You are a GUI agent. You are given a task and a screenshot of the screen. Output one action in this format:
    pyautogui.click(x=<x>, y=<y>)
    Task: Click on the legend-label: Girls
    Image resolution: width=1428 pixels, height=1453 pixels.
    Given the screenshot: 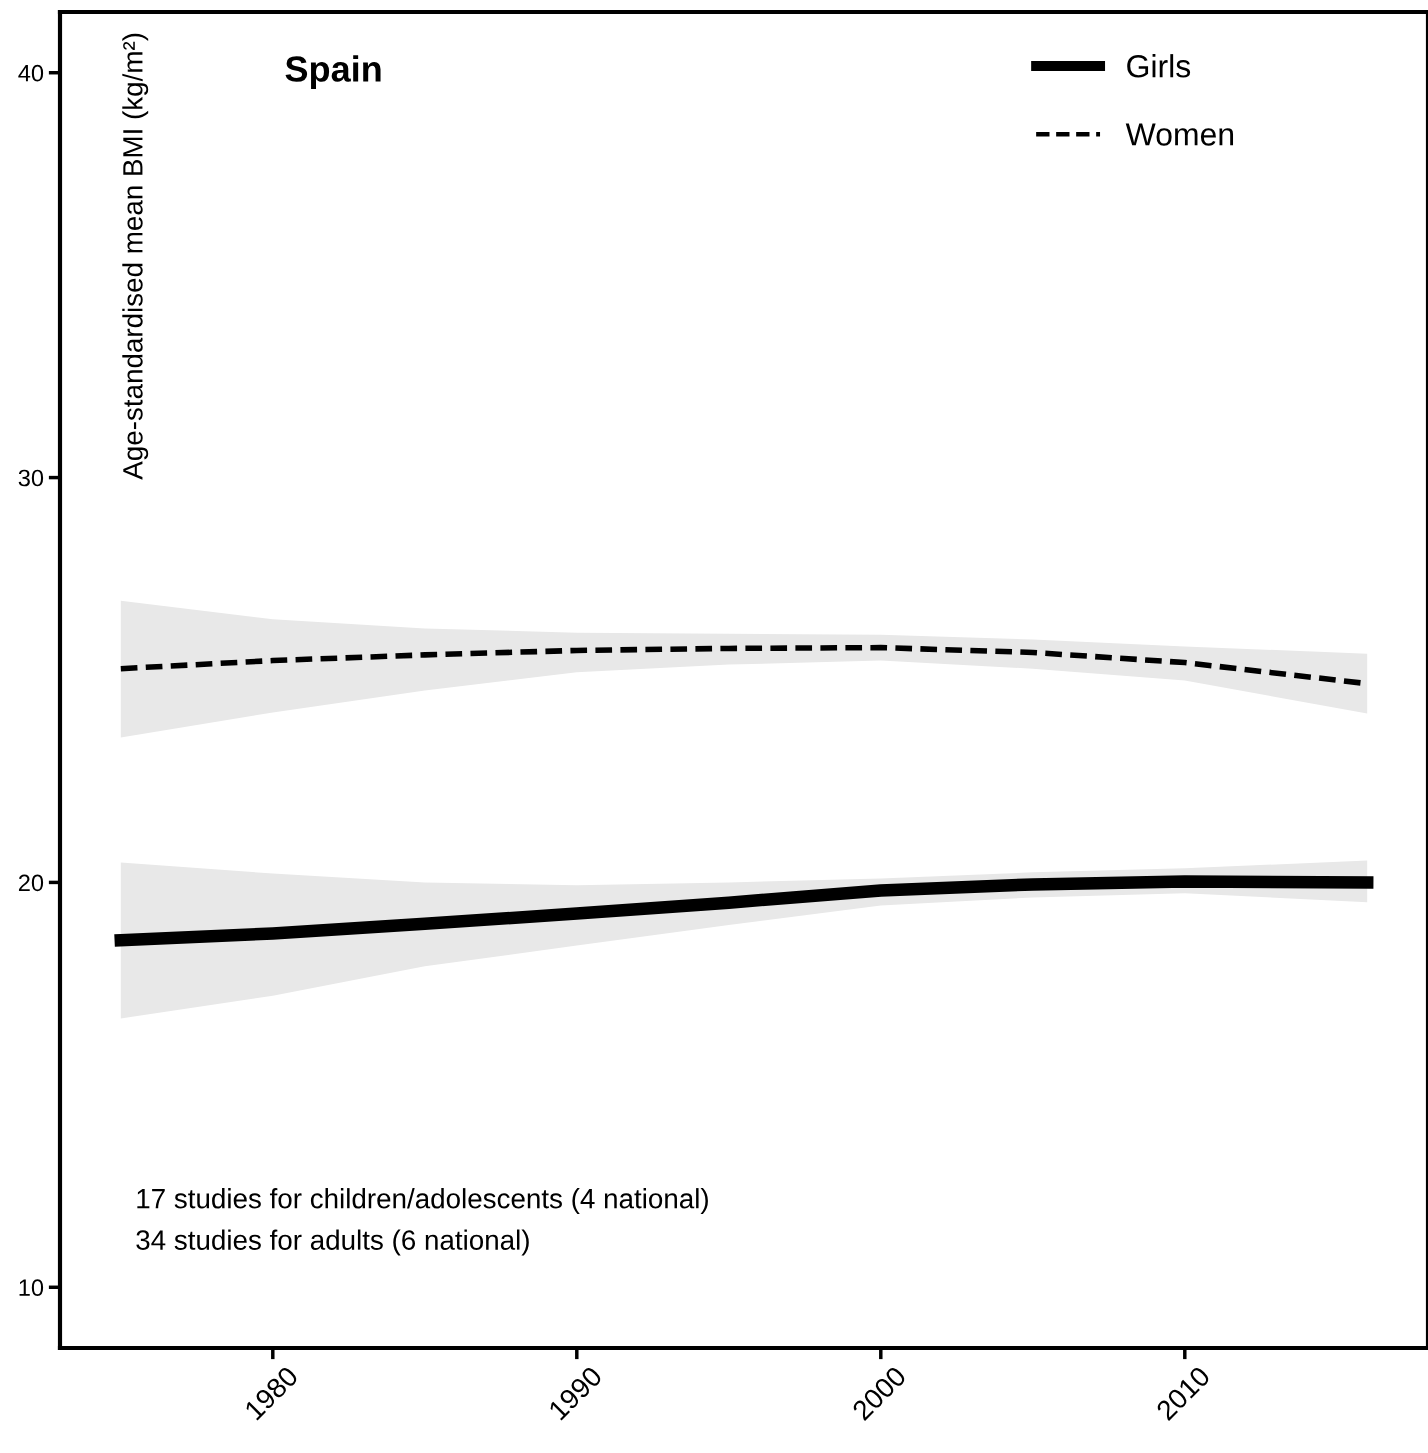 What is the action you would take?
    pyautogui.click(x=1159, y=66)
    